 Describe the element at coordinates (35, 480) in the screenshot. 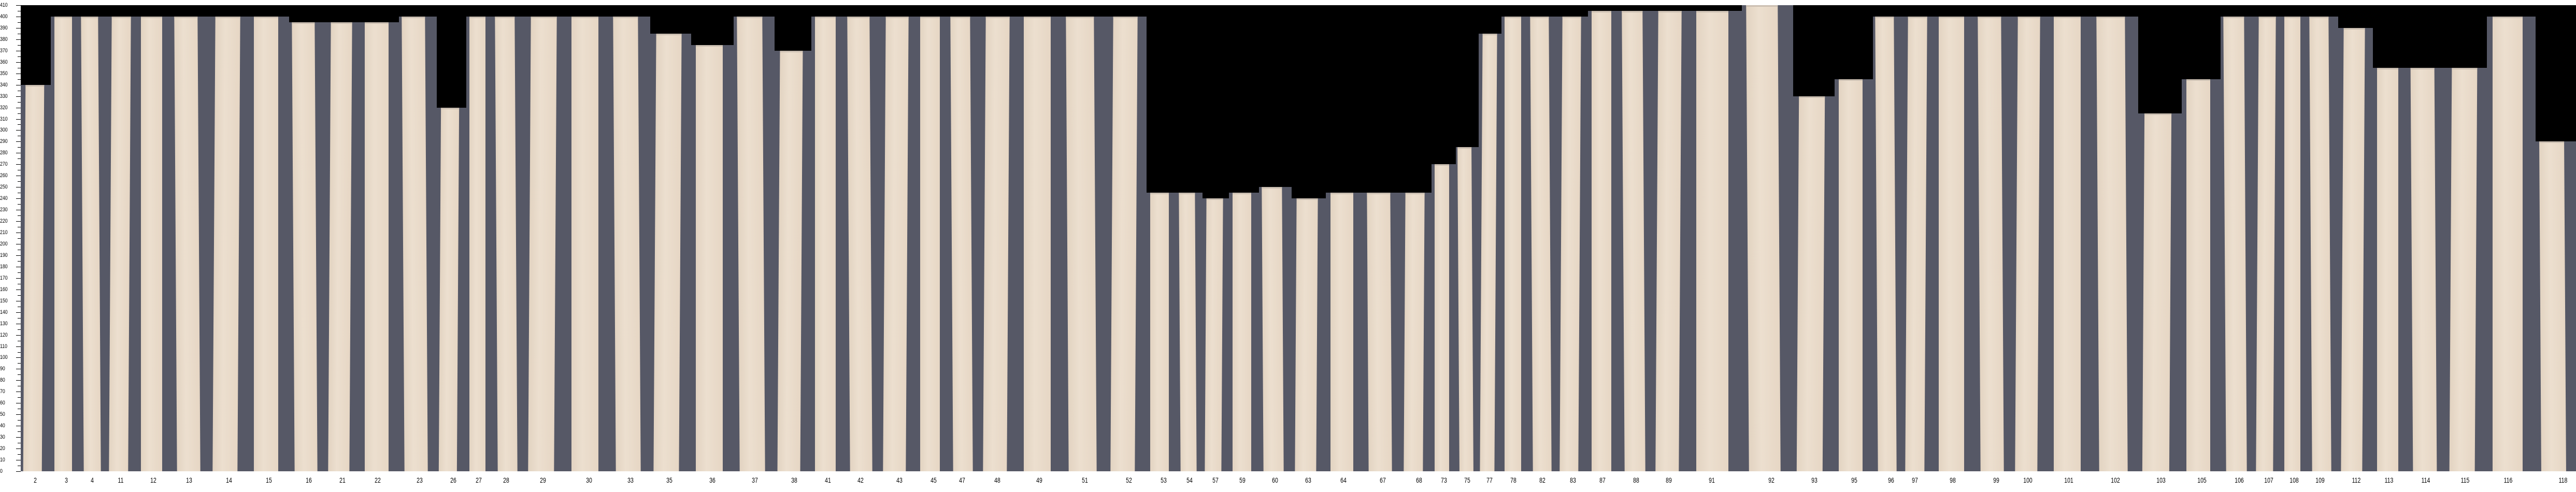

I see `x-tick-label: 2` at that location.